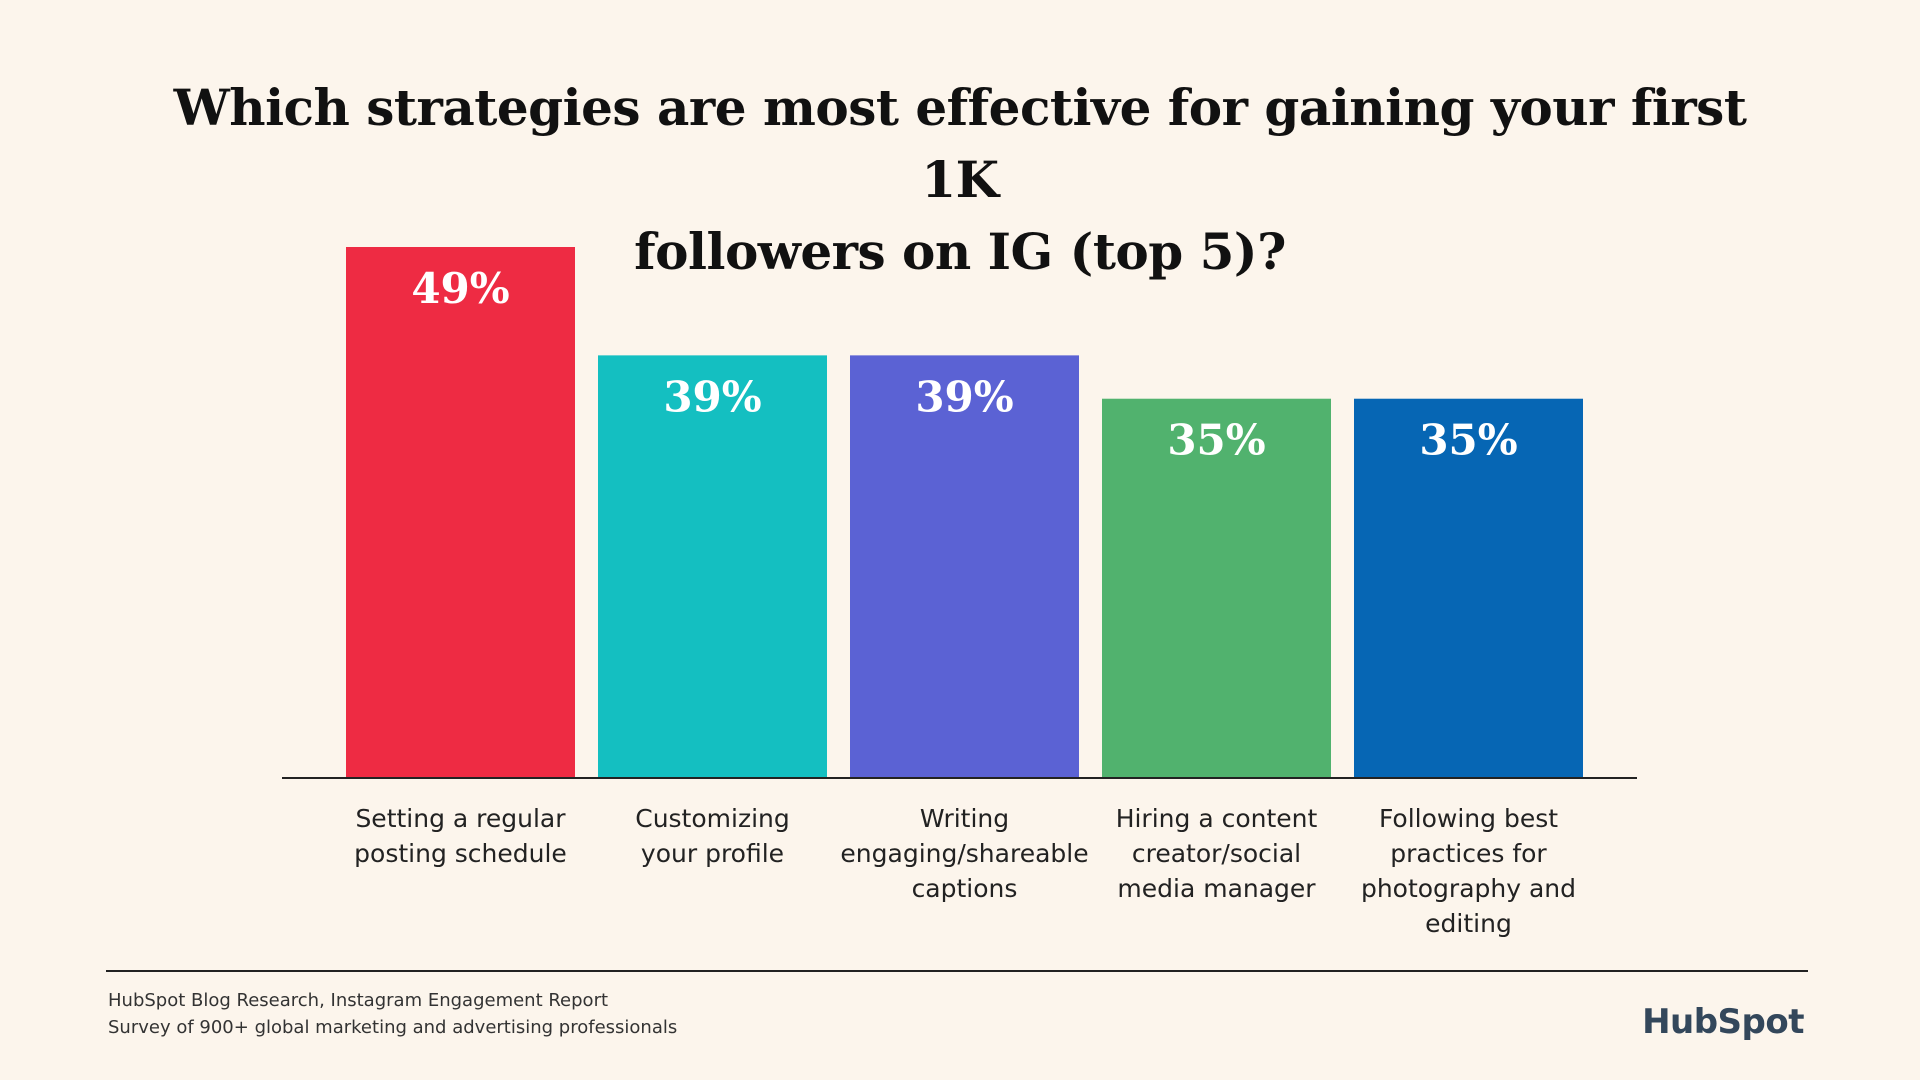 The height and width of the screenshot is (1080, 1920). What do you see at coordinates (957, 971) in the screenshot?
I see `footer-divider` at bounding box center [957, 971].